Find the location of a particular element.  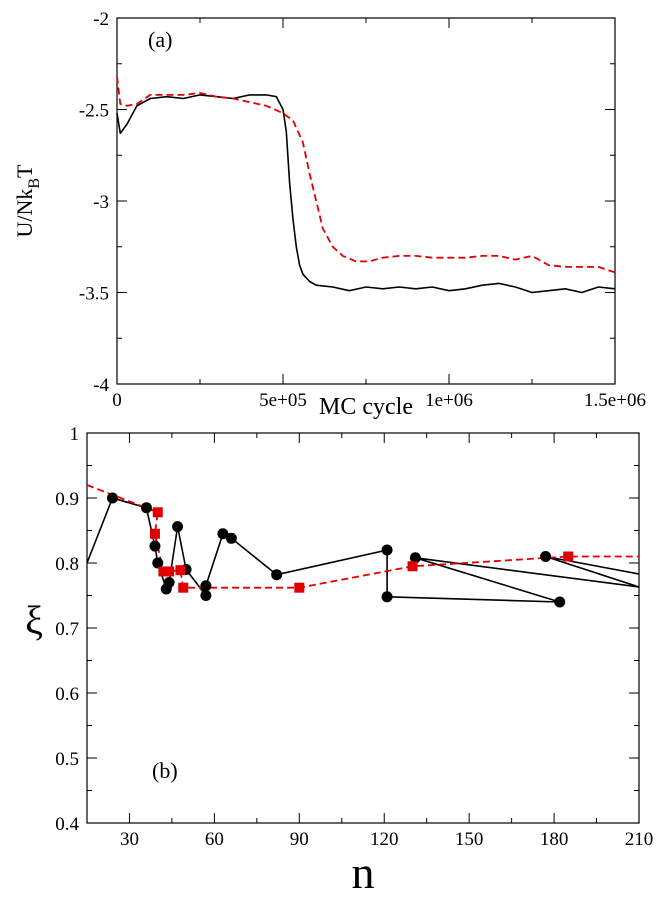

y-tick-label-a: -3.5 is located at coordinates (94, 294).